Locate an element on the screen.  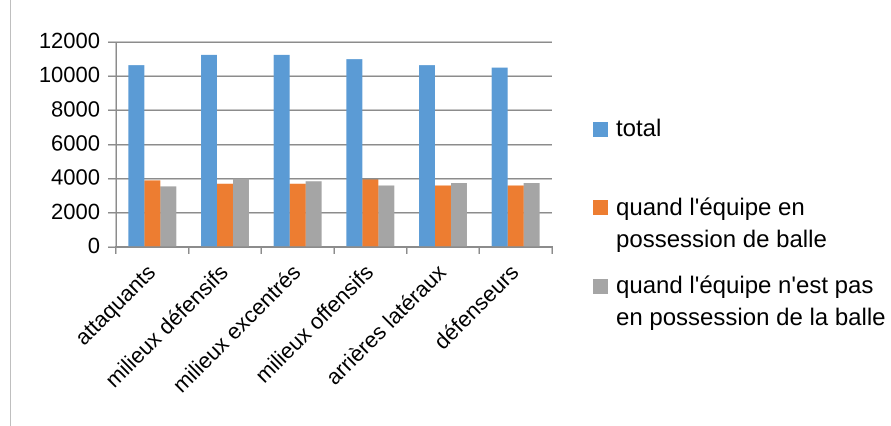
legend-label: quand l'équipe n'est pas en possession de la balle is located at coordinates (751, 302).